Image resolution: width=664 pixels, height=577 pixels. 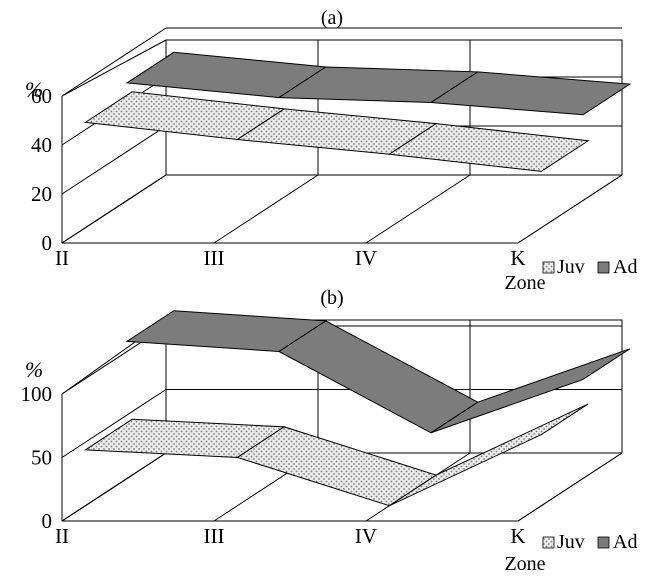 What do you see at coordinates (336, 466) in the screenshot?
I see `ribbon-segment-juv` at bounding box center [336, 466].